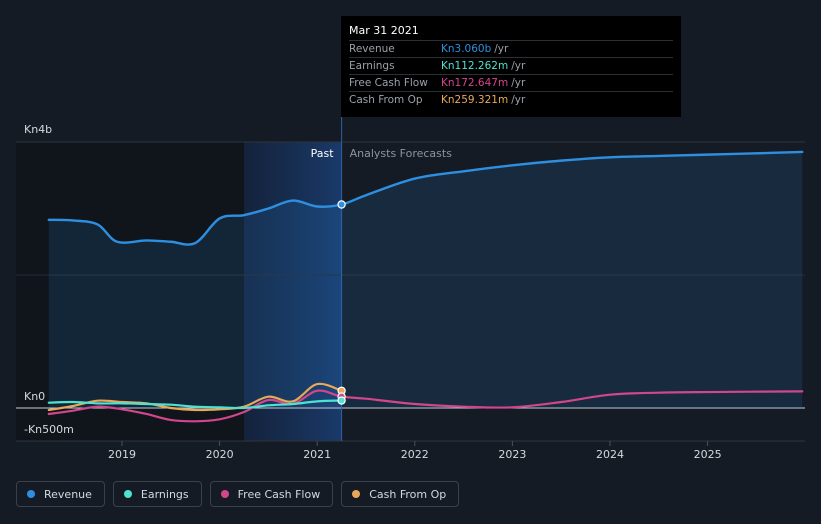 Image resolution: width=821 pixels, height=524 pixels. I want to click on x-tick-label: 2019, so click(122, 454).